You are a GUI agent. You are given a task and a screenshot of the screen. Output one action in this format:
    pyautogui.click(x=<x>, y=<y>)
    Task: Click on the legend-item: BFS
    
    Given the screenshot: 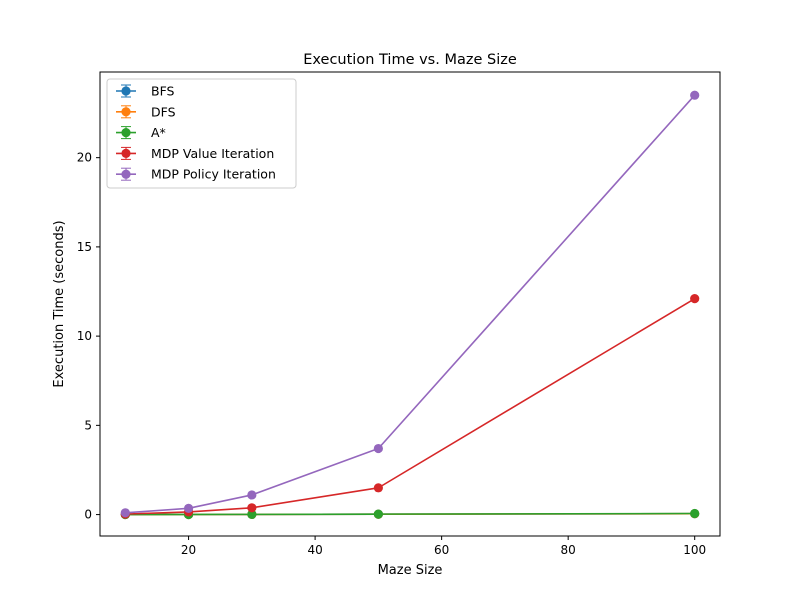 What is the action you would take?
    pyautogui.click(x=145, y=91)
    